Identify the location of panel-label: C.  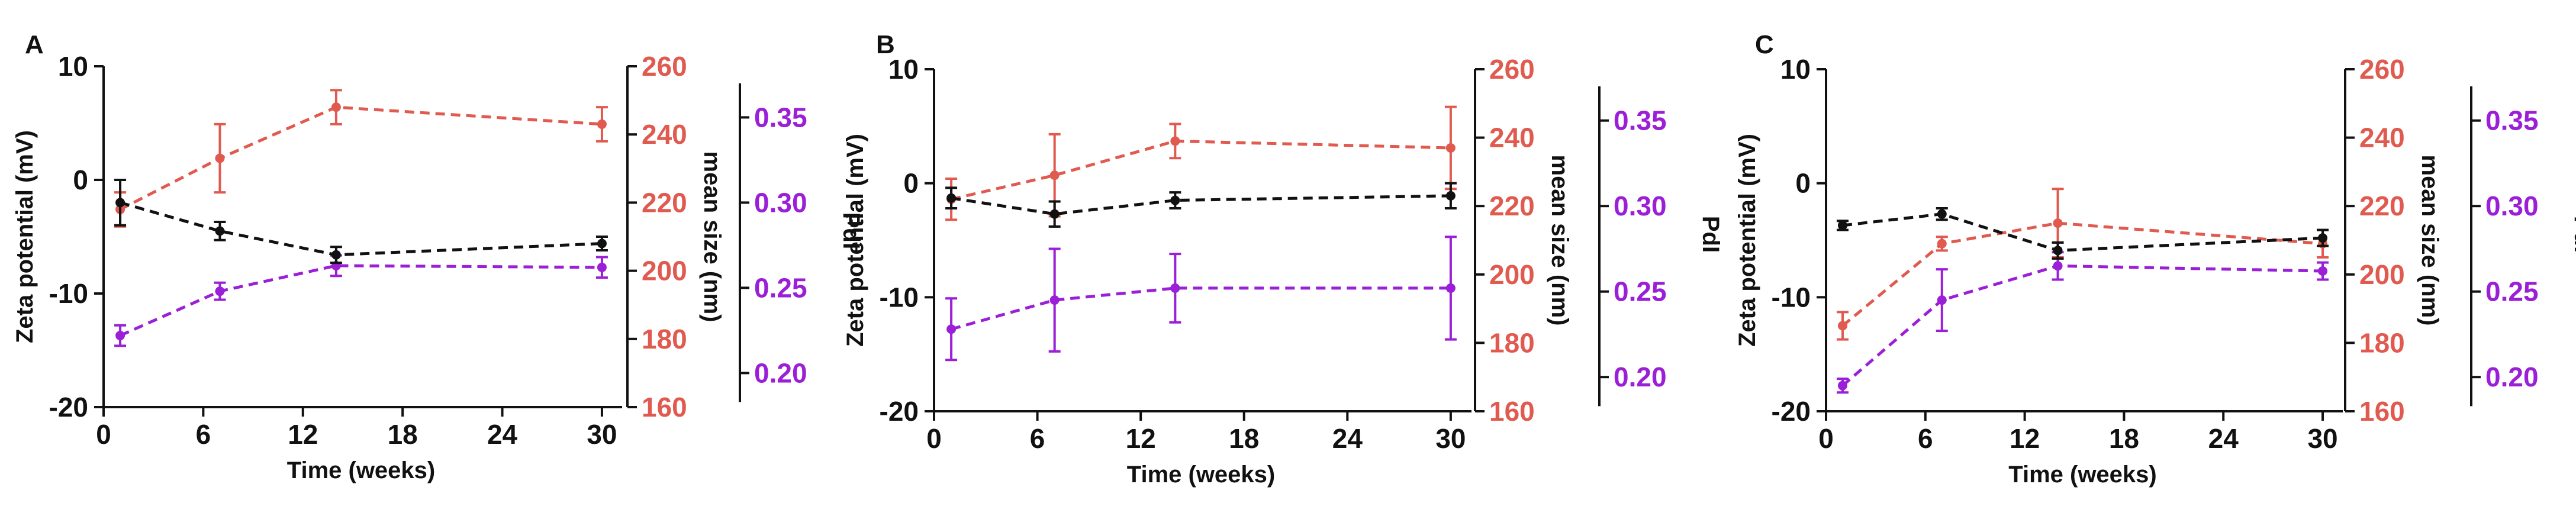
(1764, 44).